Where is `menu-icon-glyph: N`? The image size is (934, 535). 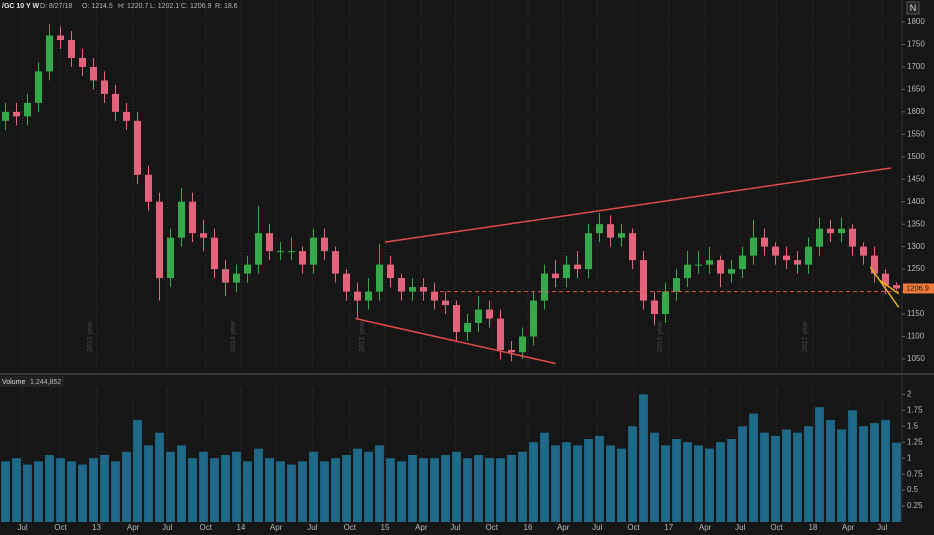 menu-icon-glyph: N is located at coordinates (913, 8).